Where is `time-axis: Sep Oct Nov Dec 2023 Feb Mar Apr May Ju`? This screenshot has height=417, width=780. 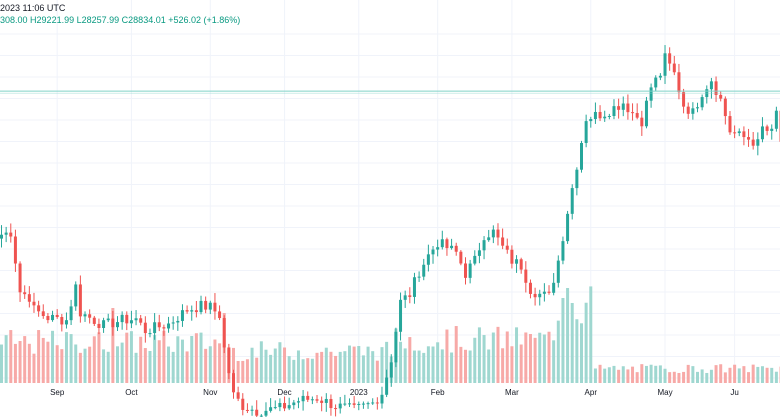 time-axis: Sep Oct Nov Dec 2023 Feb Mar Apr May Ju is located at coordinates (394, 392).